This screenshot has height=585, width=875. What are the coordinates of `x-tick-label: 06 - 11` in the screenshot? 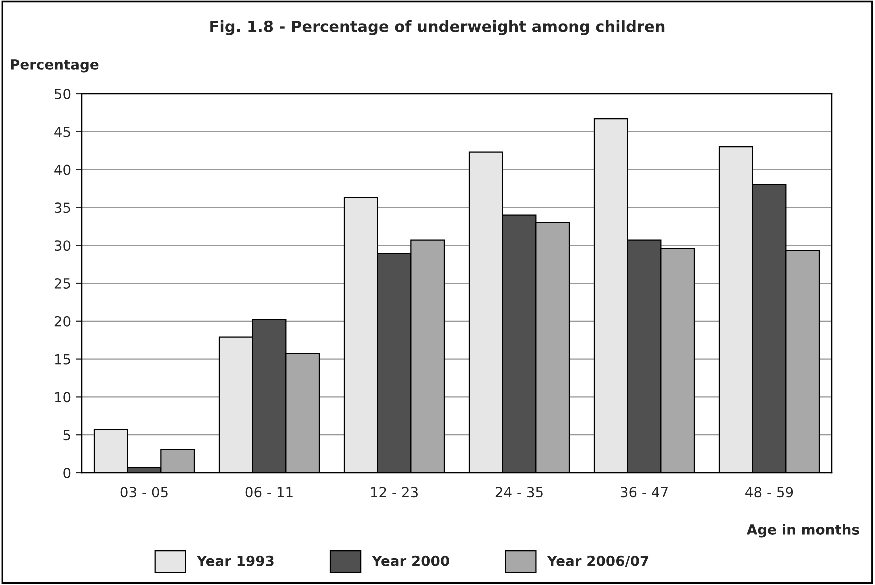 It's located at (269, 492).